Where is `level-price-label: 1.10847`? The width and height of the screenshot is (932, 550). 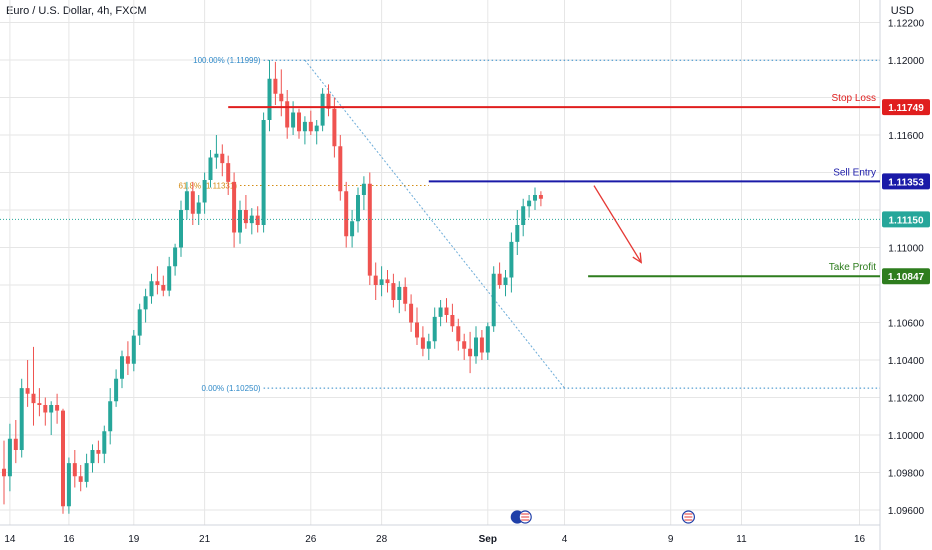
level-price-label: 1.10847 is located at coordinates (906, 277).